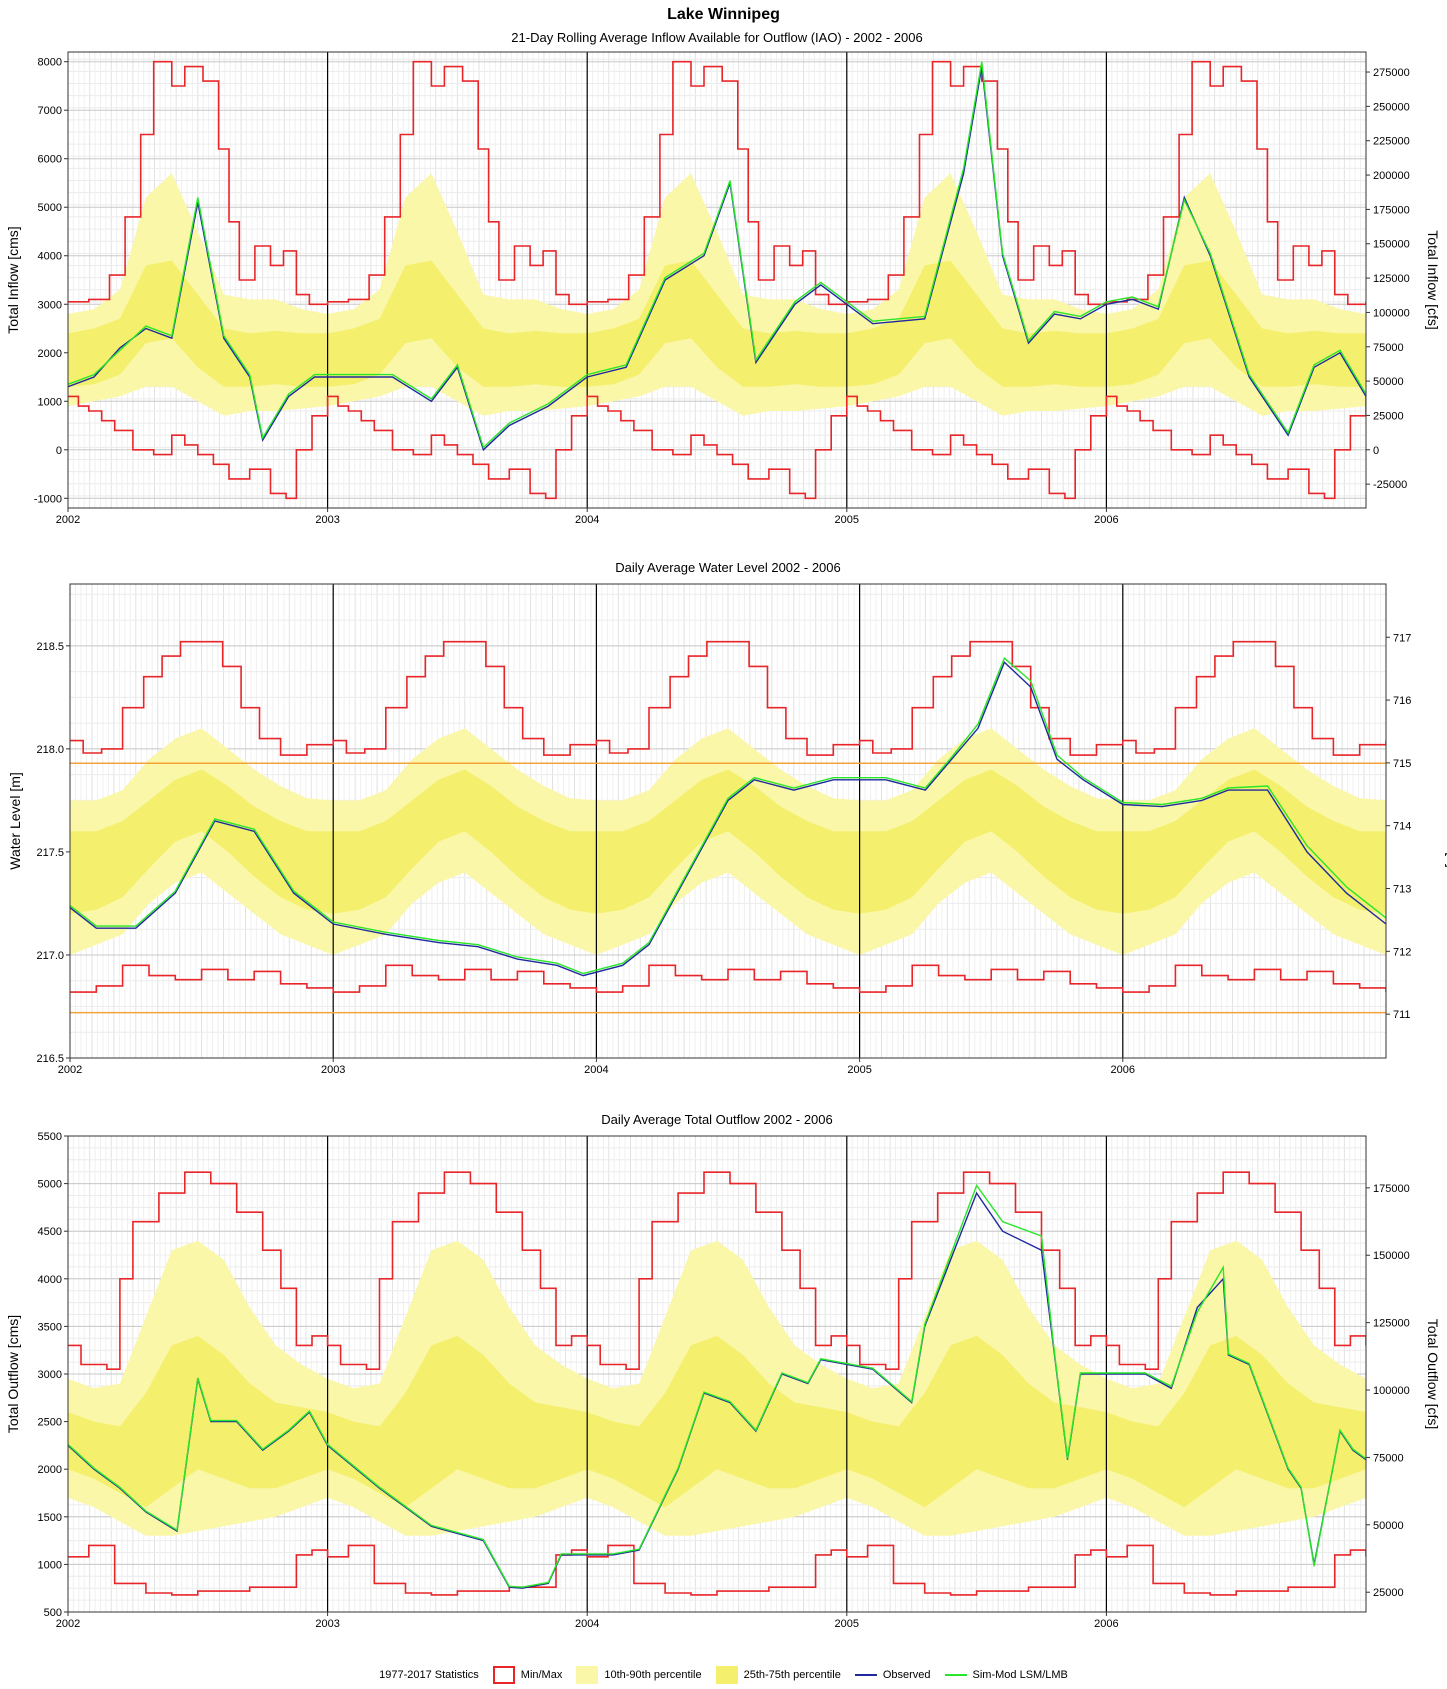  I want to click on legend-p10-90-swatch, so click(587, 1675).